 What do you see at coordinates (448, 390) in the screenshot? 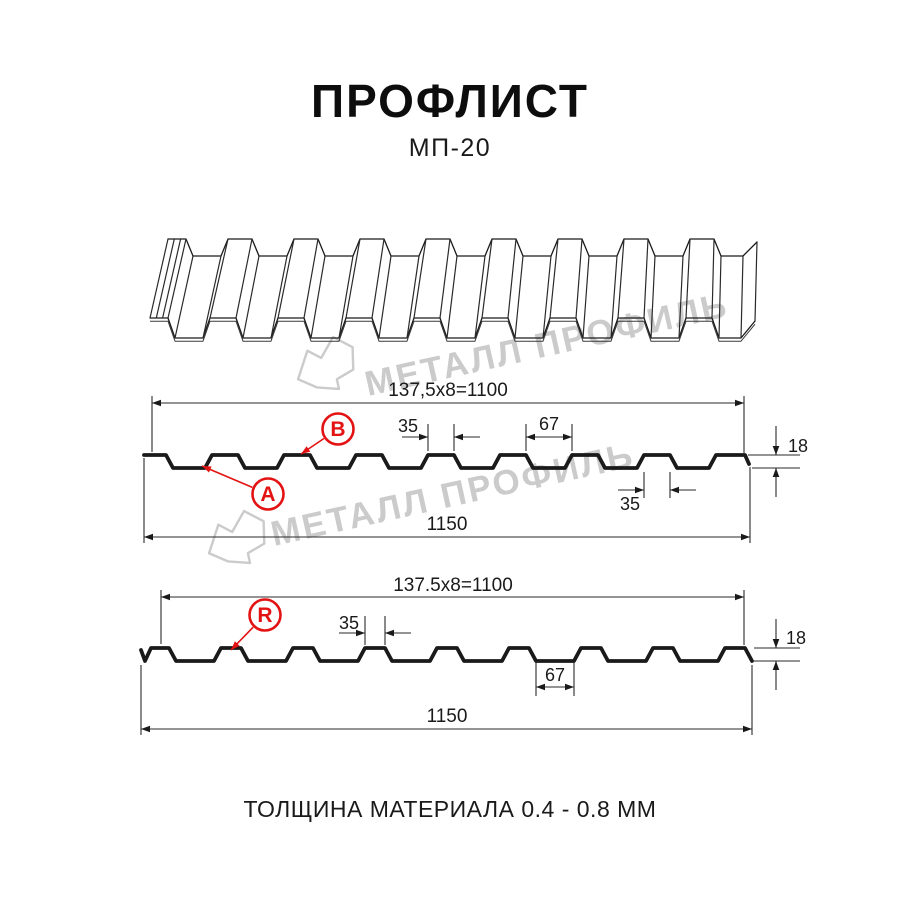
I see `dim-coverage-label: 137,5x8=1100` at bounding box center [448, 390].